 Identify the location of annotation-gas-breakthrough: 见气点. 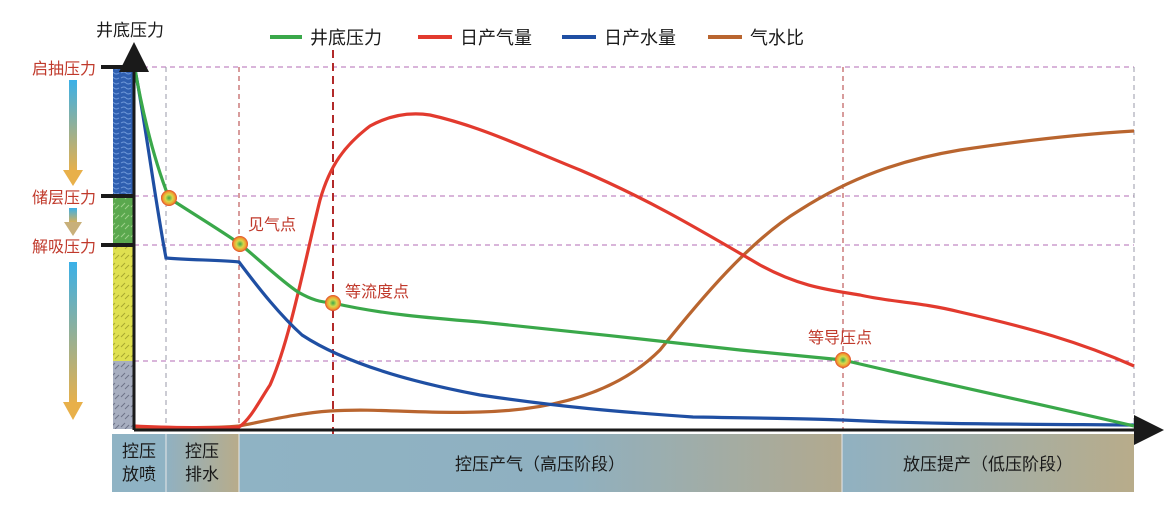
(272, 224).